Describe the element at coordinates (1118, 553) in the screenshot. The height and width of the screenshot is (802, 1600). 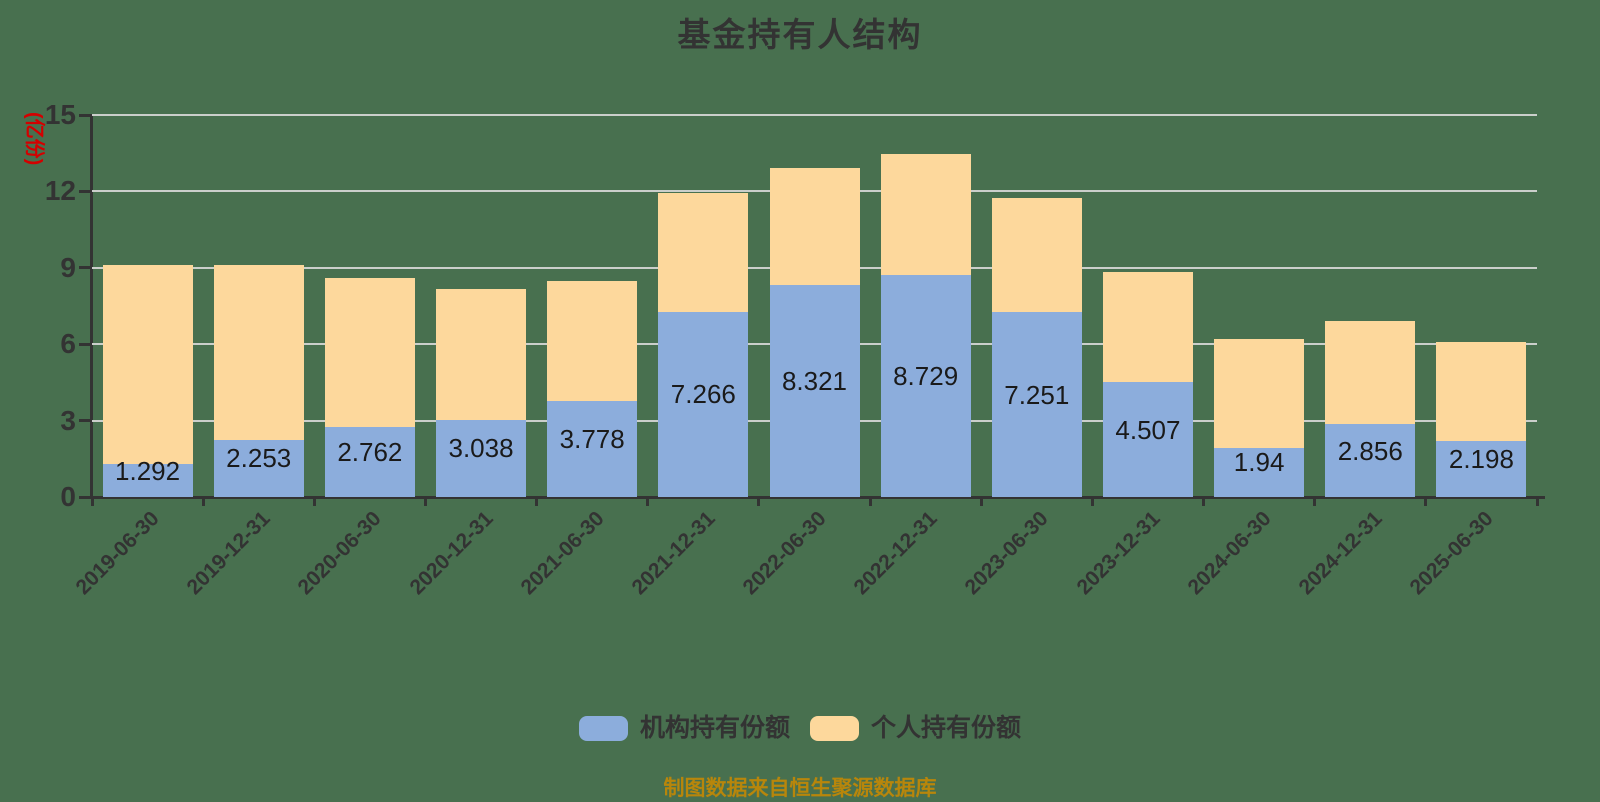
I see `x-axis-tick-label: 2023-12-31` at that location.